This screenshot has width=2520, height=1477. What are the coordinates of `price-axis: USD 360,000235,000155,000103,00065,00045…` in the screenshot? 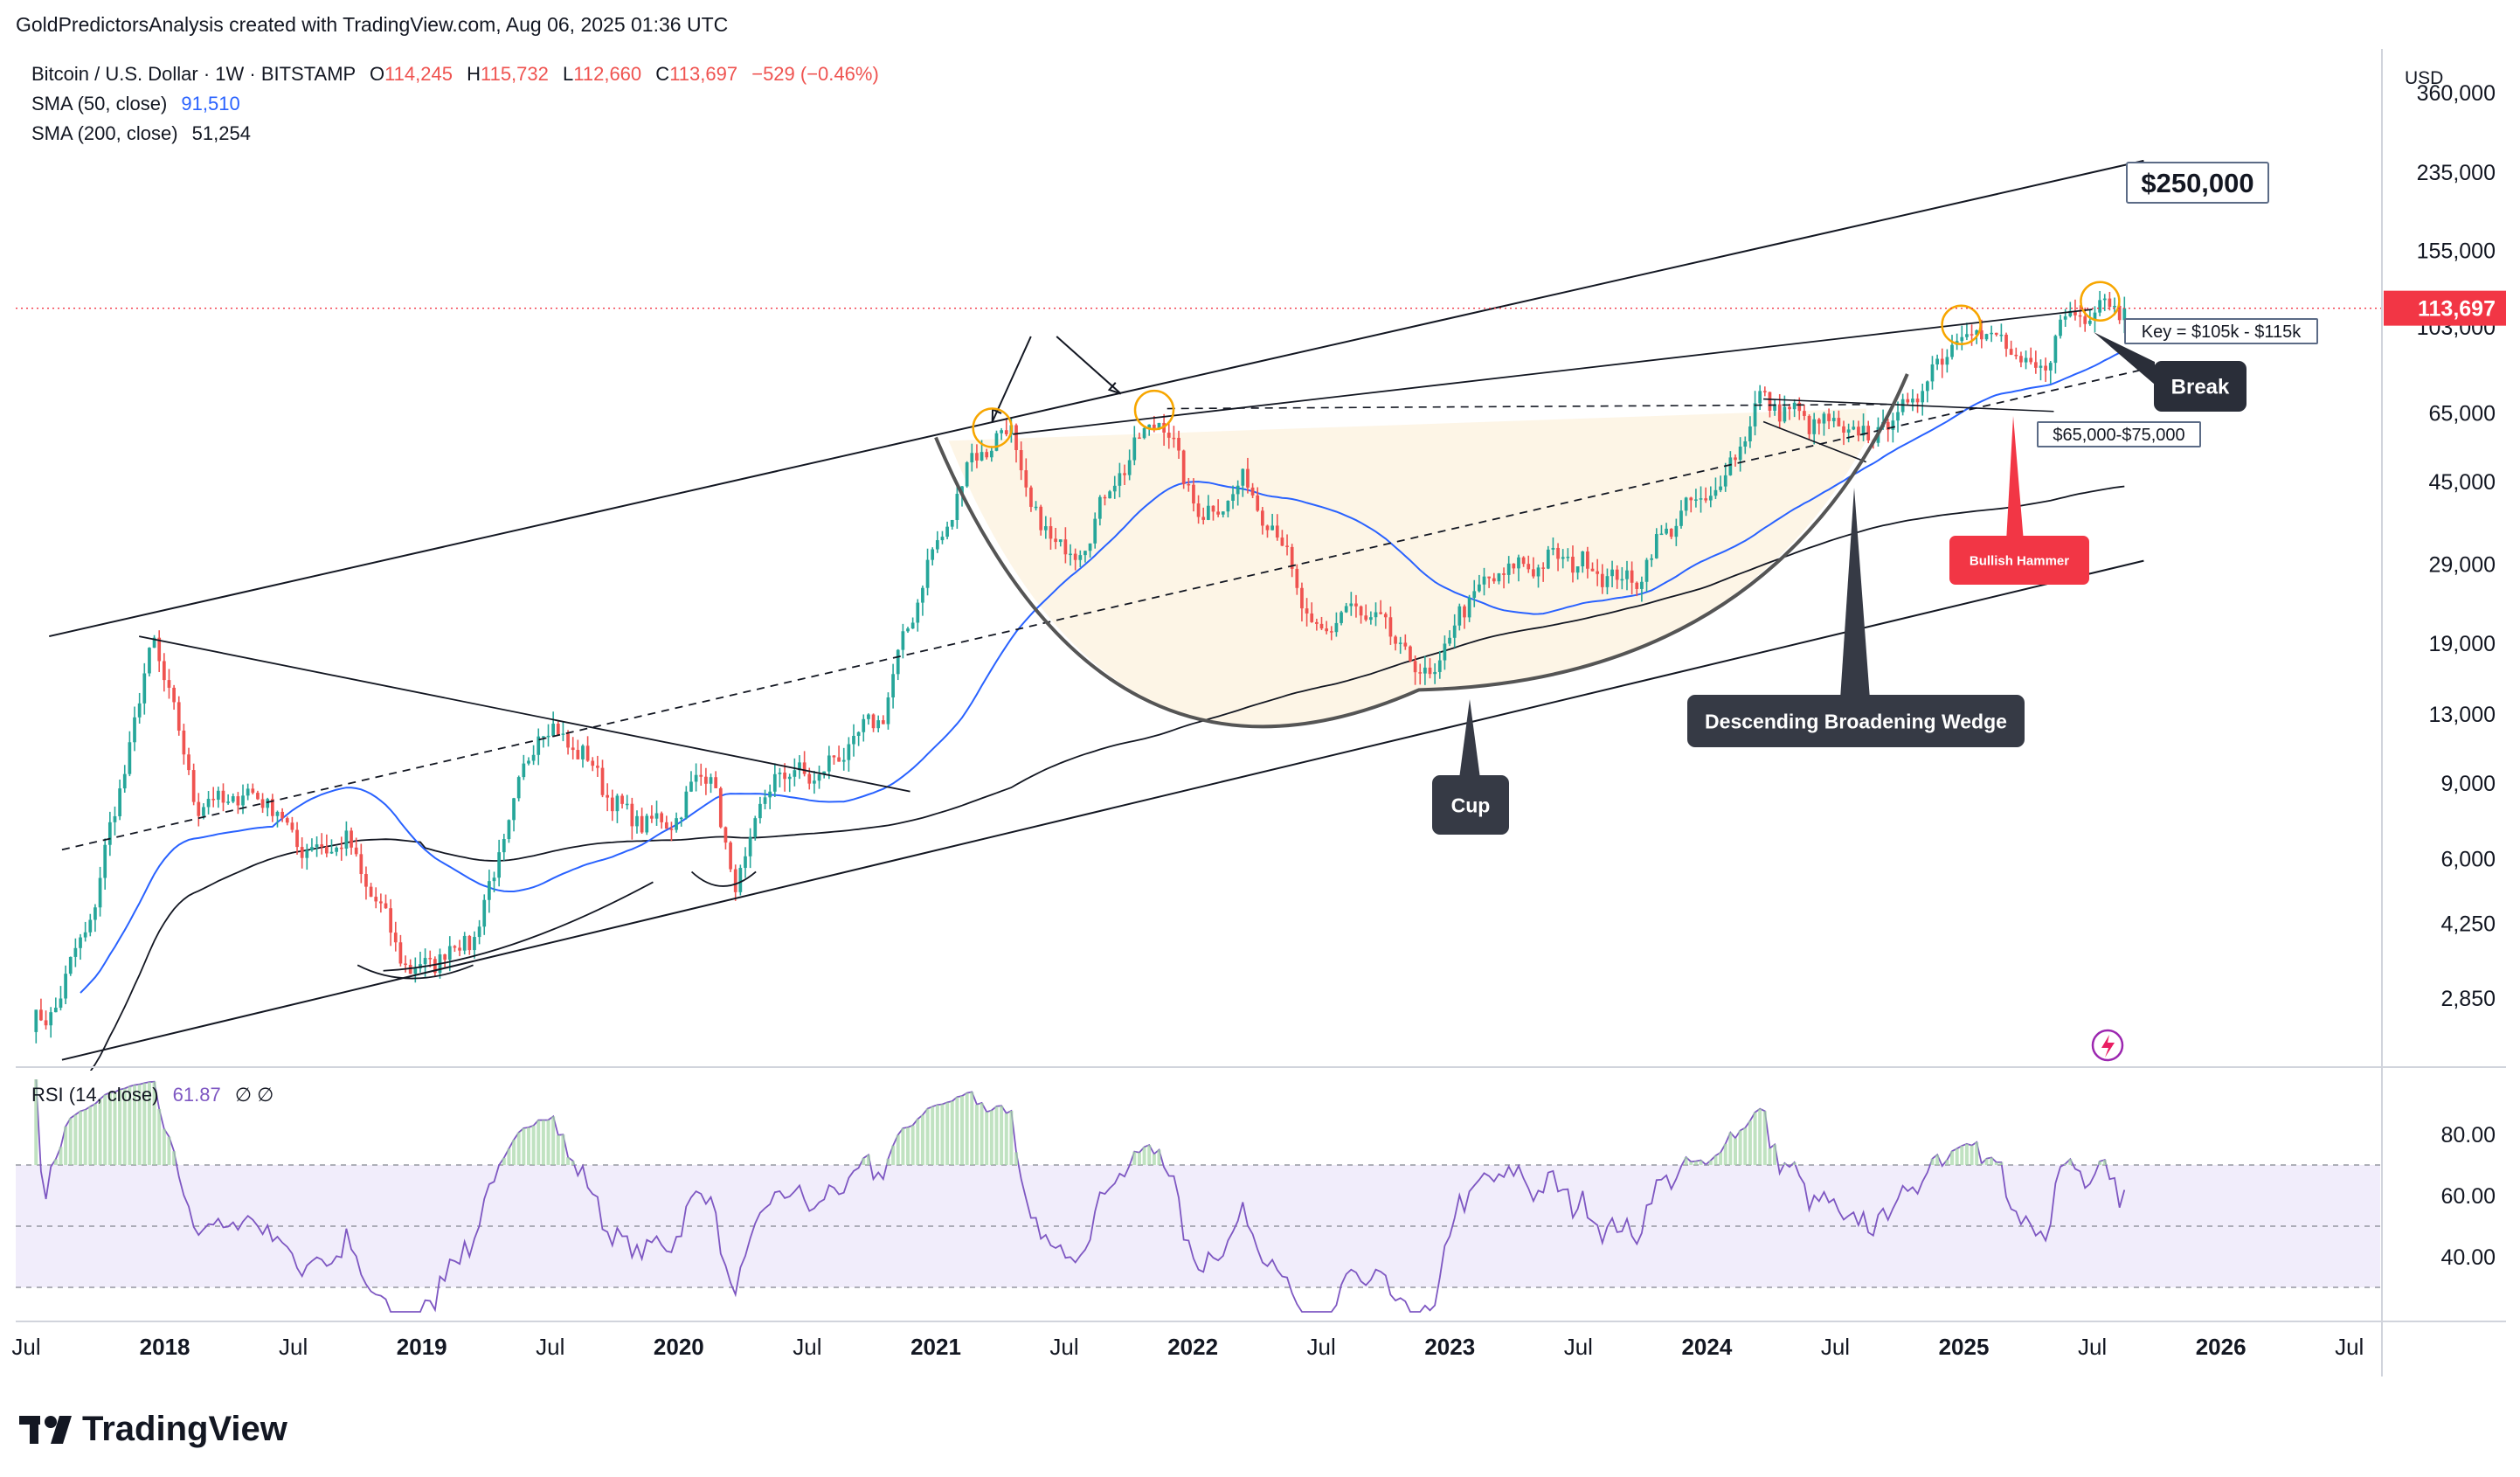 It's located at (2445, 539).